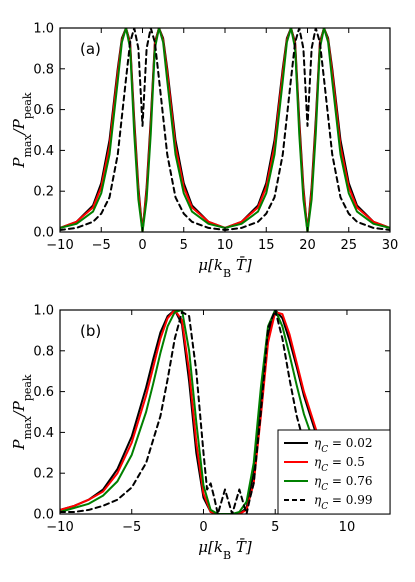 Image resolution: width=415 pixels, height=582 pixels. What do you see at coordinates (343, 445) in the screenshot?
I see `legend-entry: ηC = 0.02` at bounding box center [343, 445].